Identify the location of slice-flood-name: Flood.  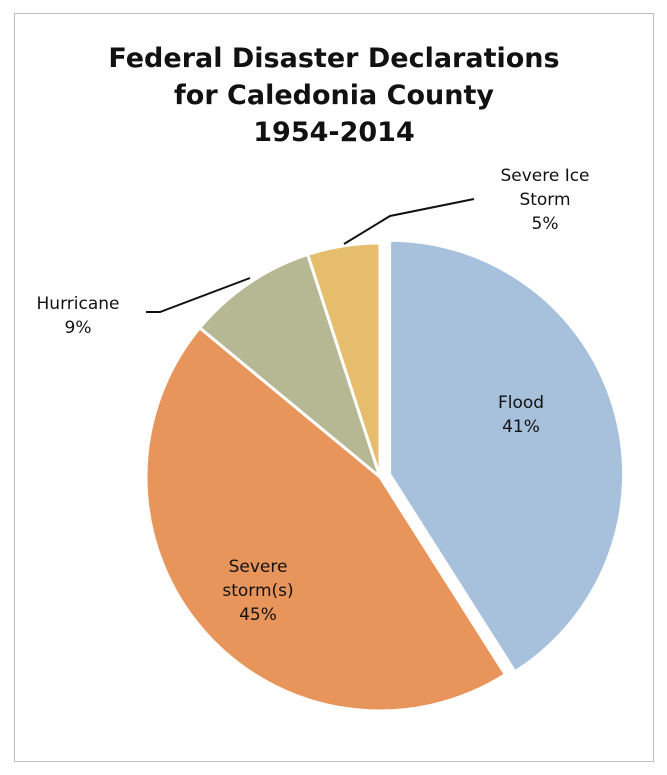
(521, 403).